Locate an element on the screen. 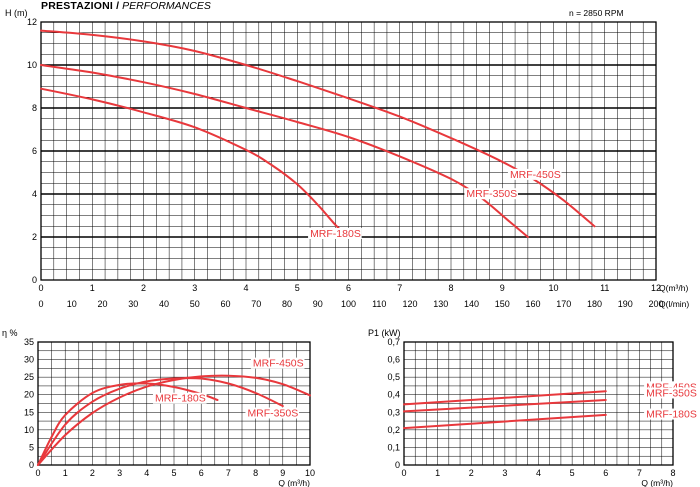 The image size is (700, 487). efficiency-x-tick-label: 2 is located at coordinates (92, 473).